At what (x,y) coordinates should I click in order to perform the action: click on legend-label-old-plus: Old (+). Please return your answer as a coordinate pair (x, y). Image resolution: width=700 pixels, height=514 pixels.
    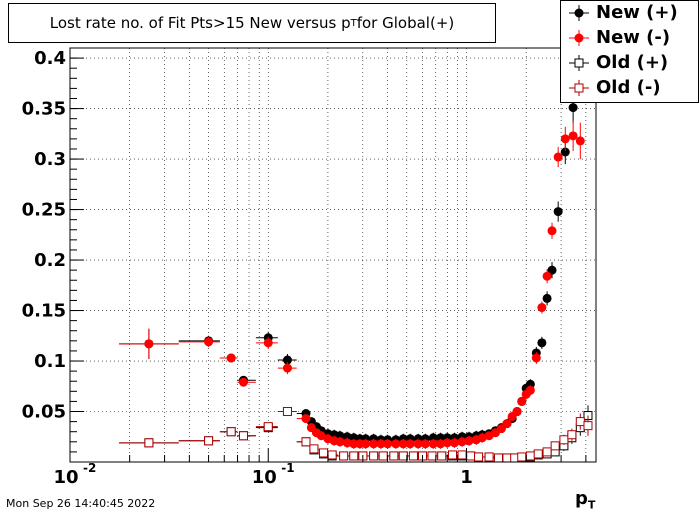
    Looking at the image, I should click on (632, 62).